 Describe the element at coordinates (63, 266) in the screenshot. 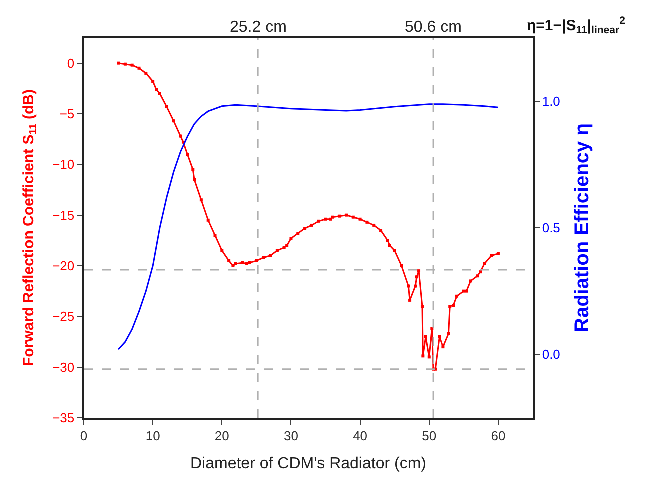

I see `y-tick-label: −20` at that location.